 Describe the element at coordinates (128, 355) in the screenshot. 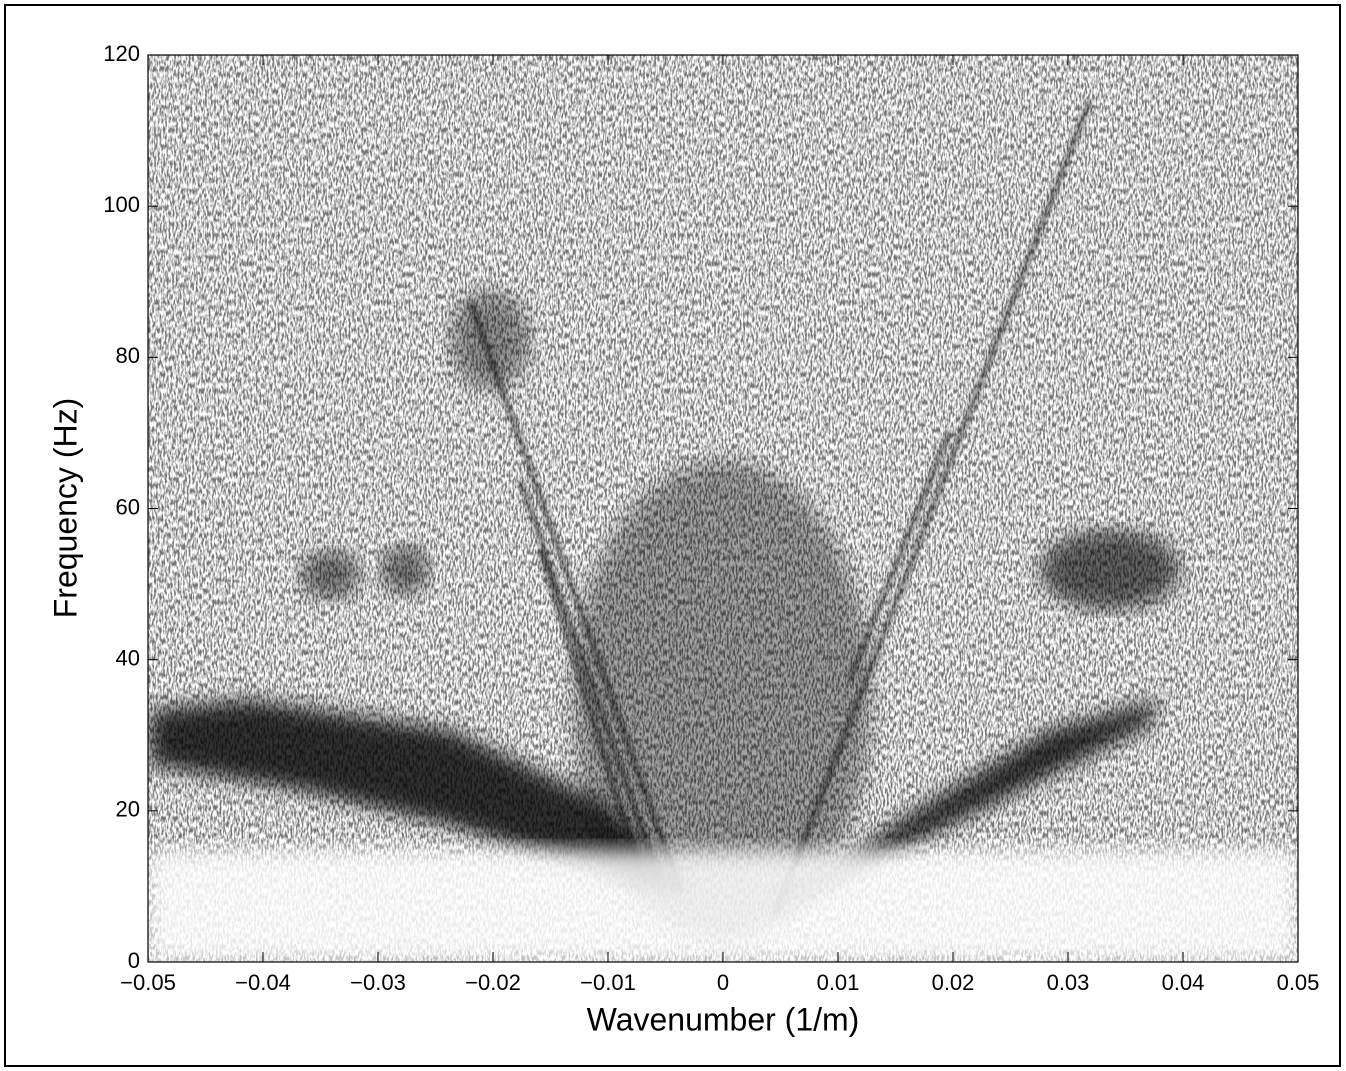

I see `y-tick-label: 80` at that location.